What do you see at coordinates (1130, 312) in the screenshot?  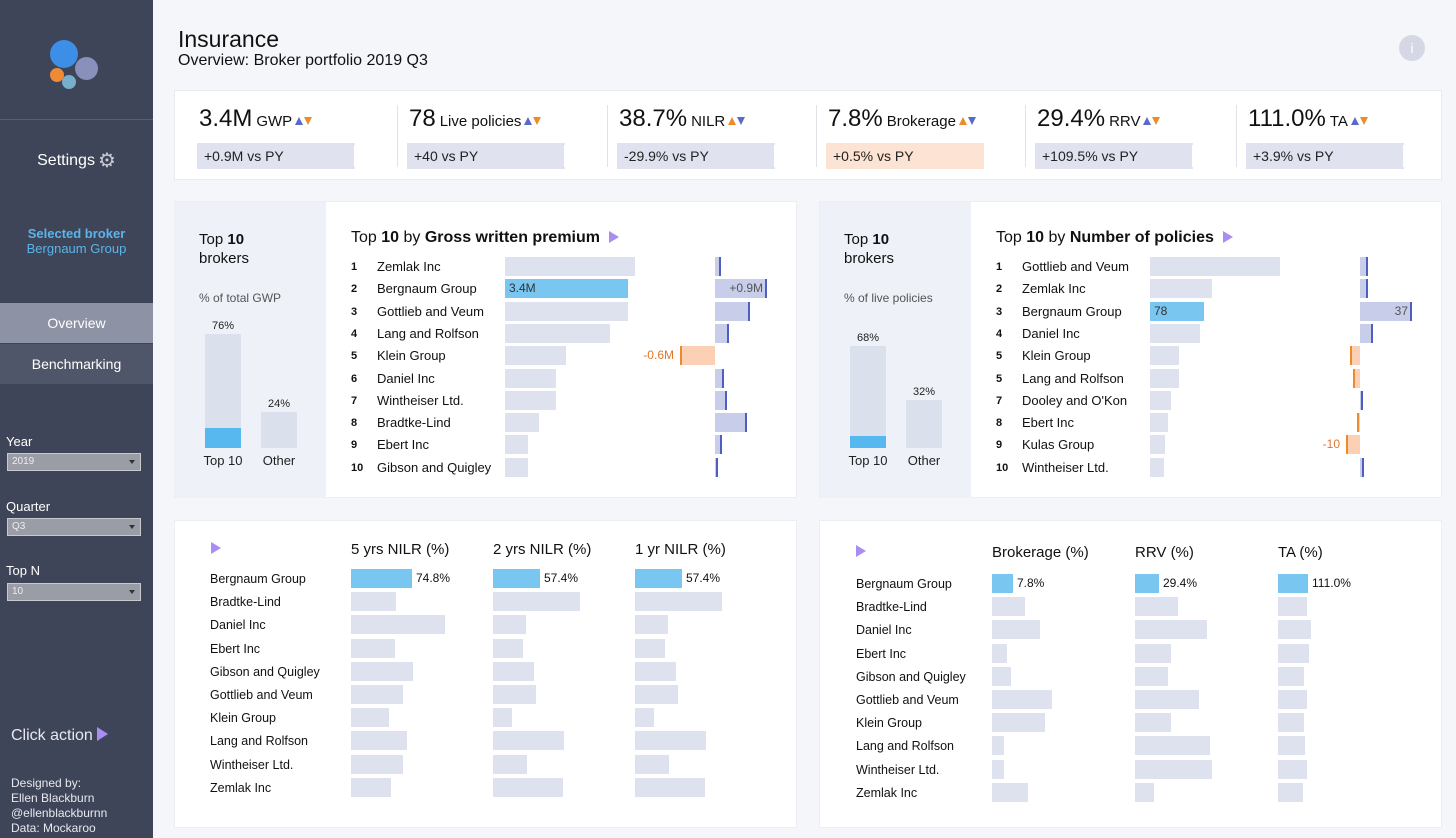 I see `ranking-row: 3 Bergnaum Group 78 37` at bounding box center [1130, 312].